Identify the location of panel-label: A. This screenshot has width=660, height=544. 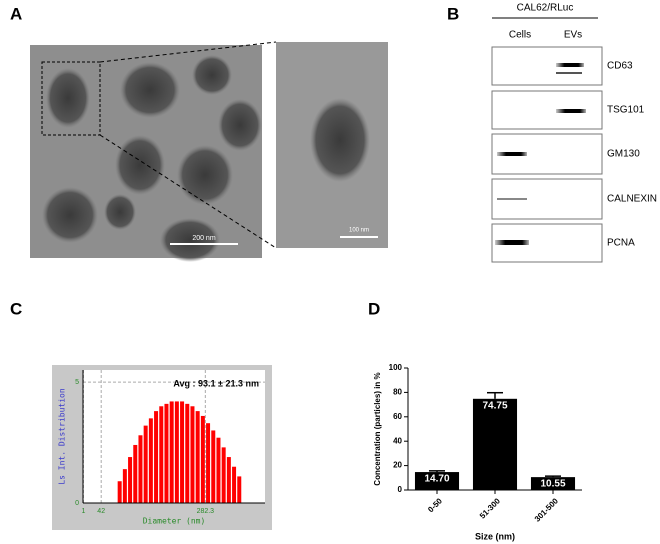
(16, 13).